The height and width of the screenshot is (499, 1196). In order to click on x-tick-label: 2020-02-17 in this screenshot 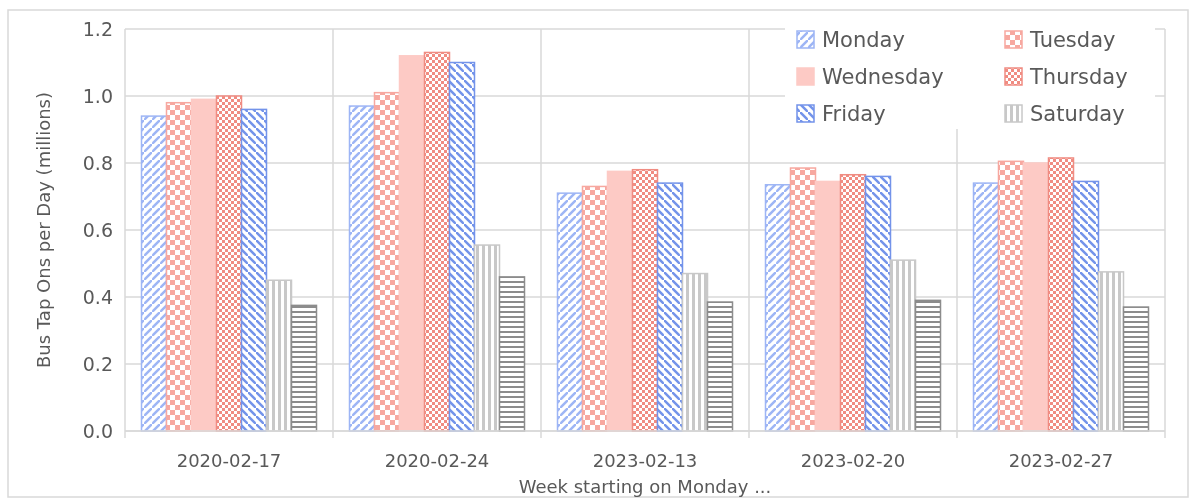, I will do `click(229, 460)`.